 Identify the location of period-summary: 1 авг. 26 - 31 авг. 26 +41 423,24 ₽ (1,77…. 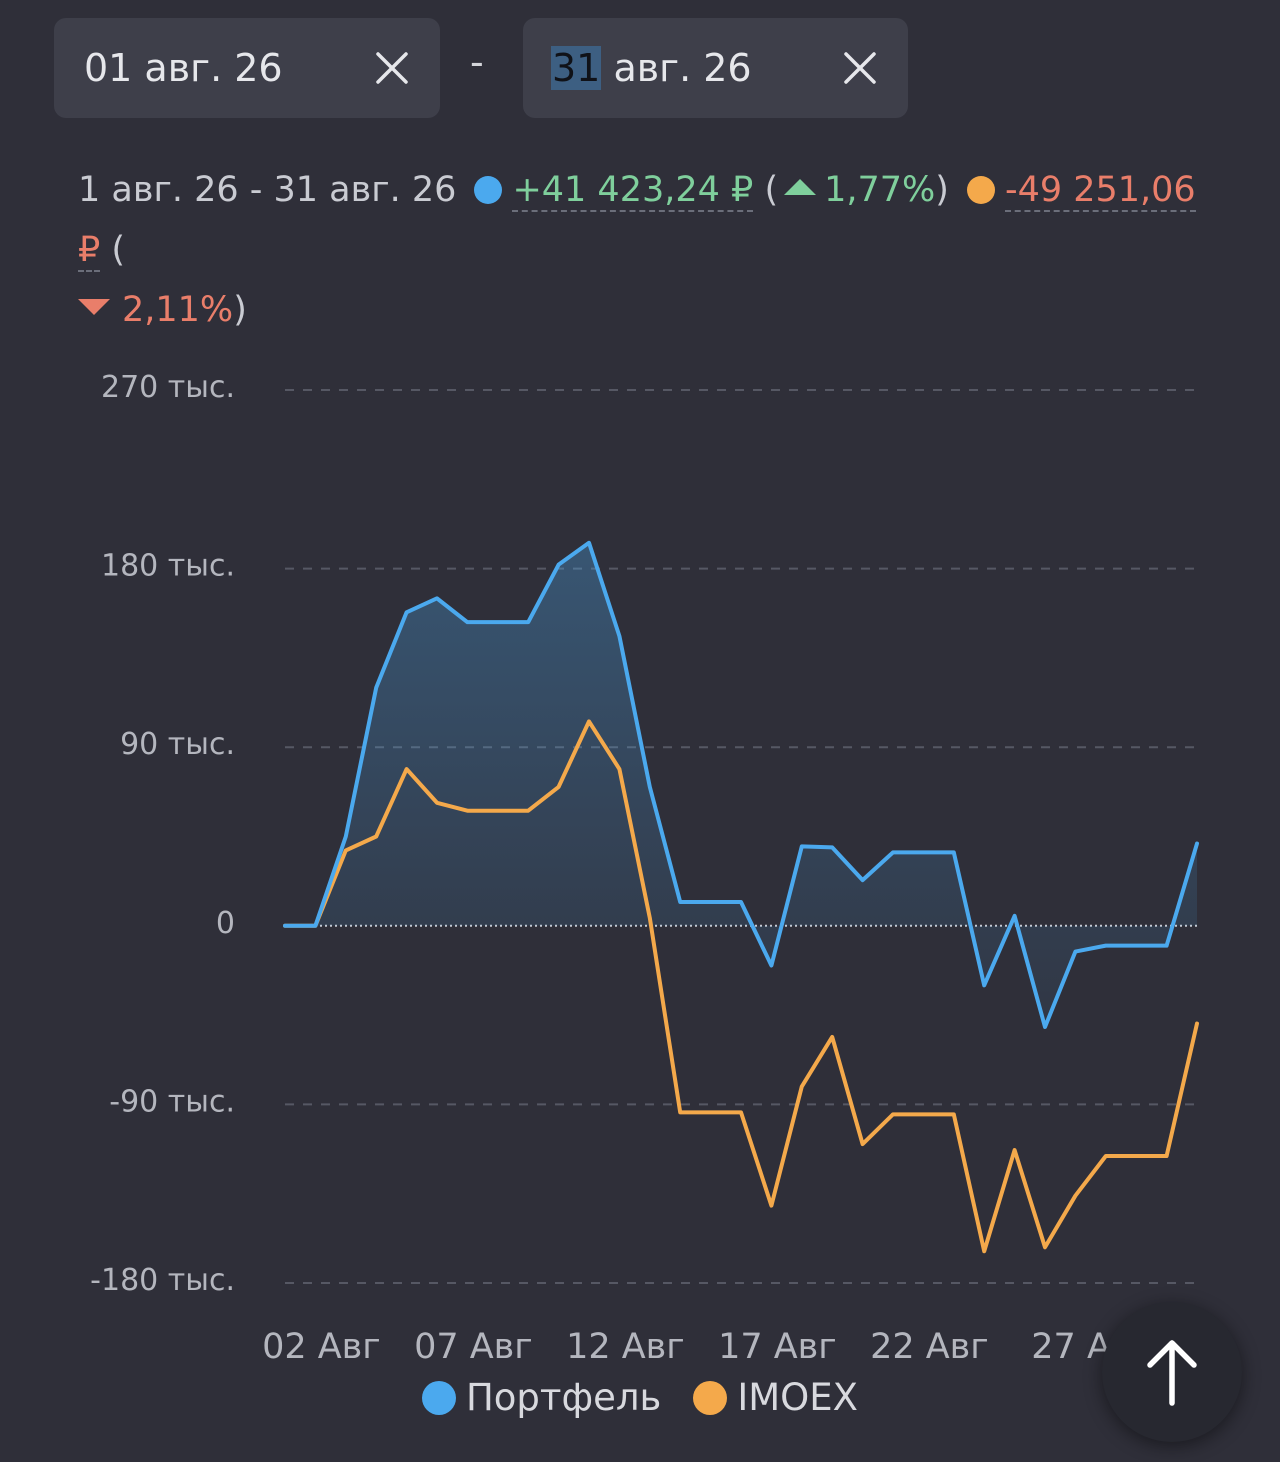
(643, 250).